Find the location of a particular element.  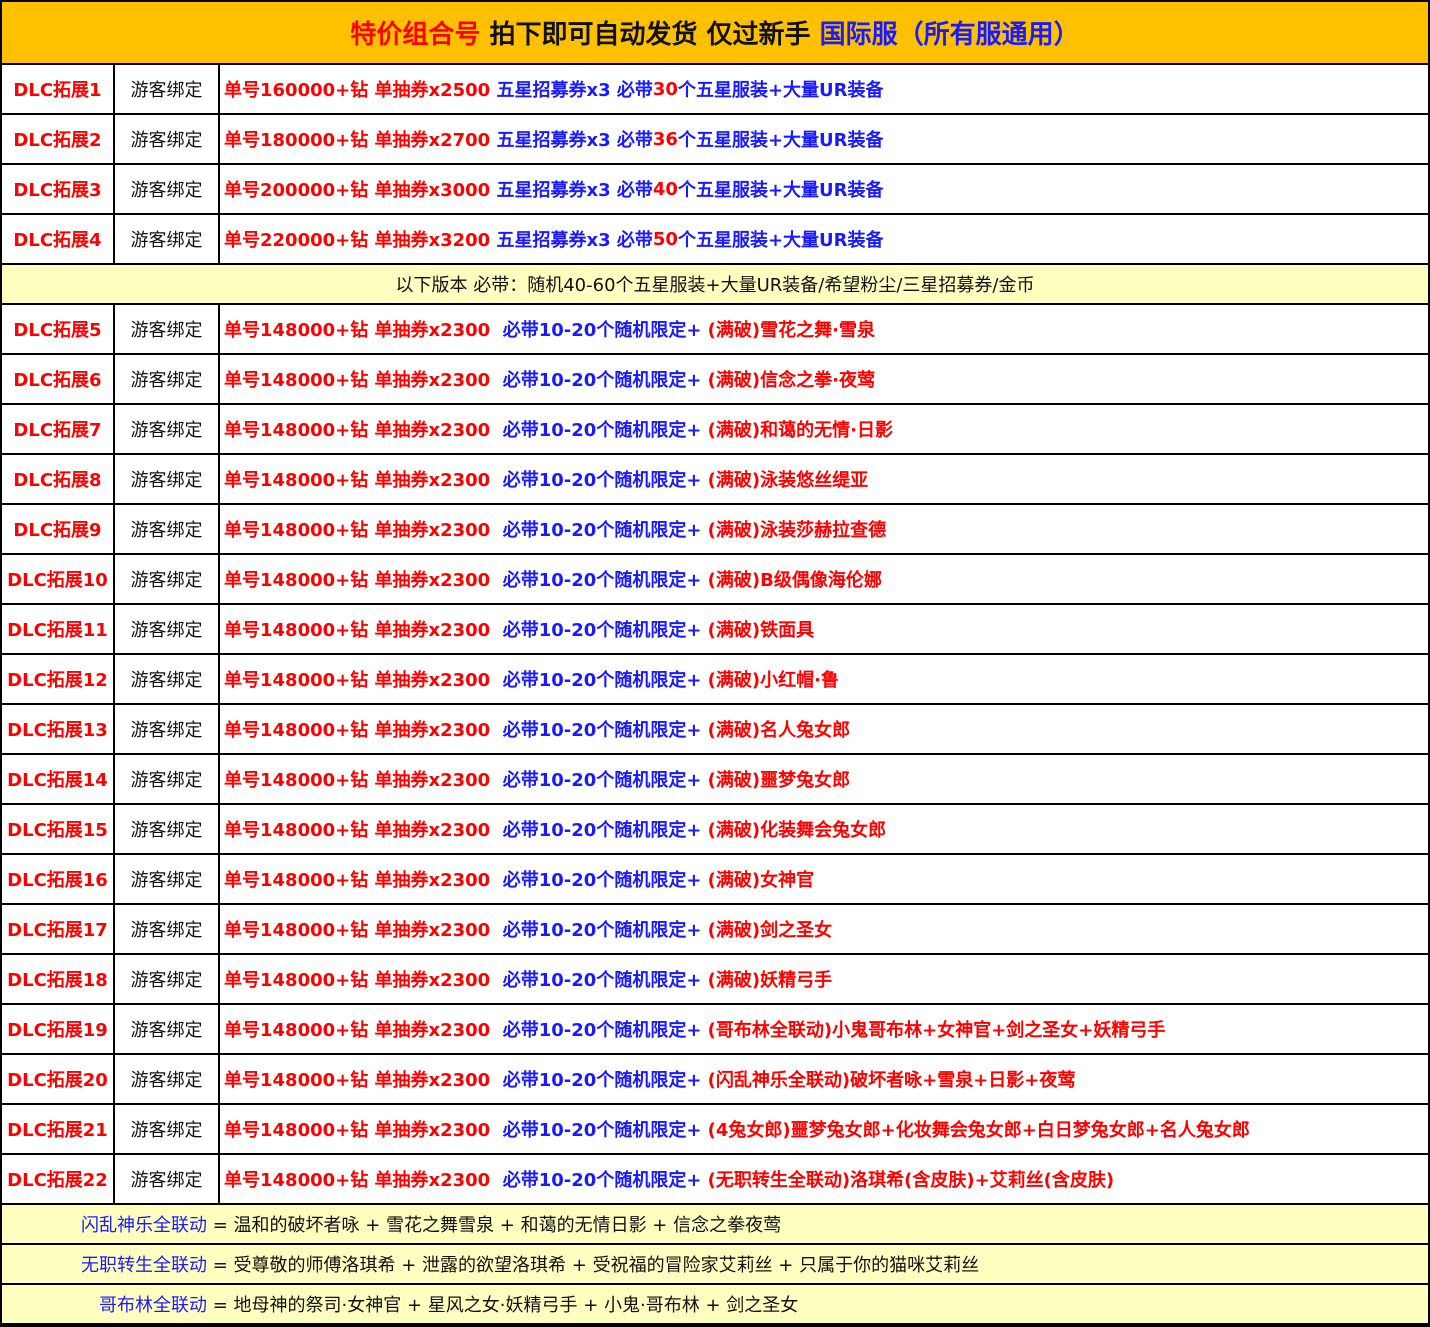

row-name: DLC拓展10 is located at coordinates (58, 579).